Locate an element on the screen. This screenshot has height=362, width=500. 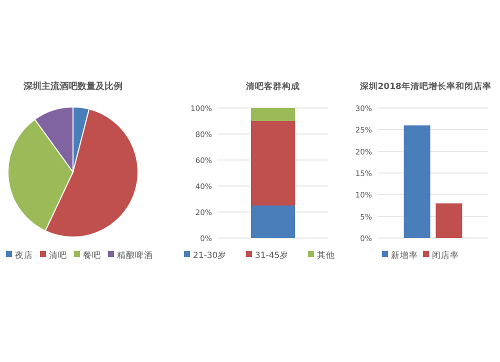
chart-title: 清吧客群构成 is located at coordinates (272, 86).